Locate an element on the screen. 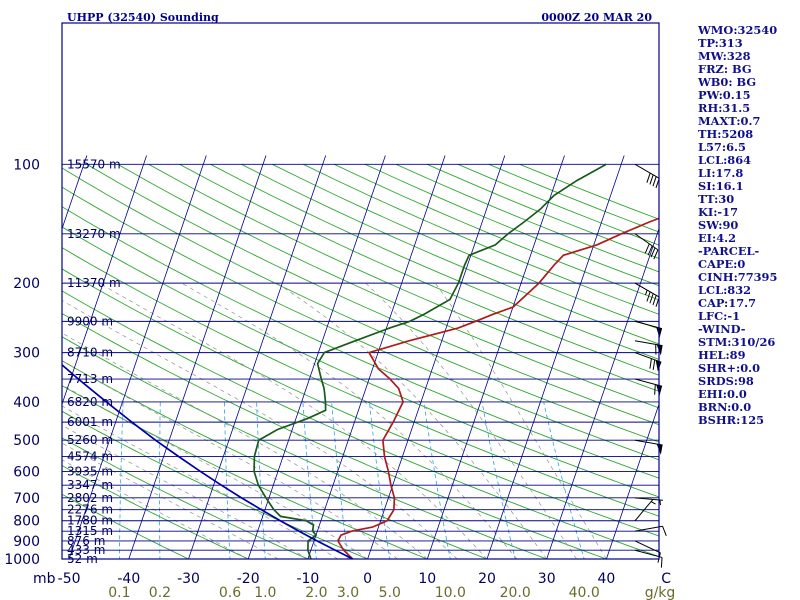 The height and width of the screenshot is (600, 800). pressure-tick-label: 100 is located at coordinates (26, 165).